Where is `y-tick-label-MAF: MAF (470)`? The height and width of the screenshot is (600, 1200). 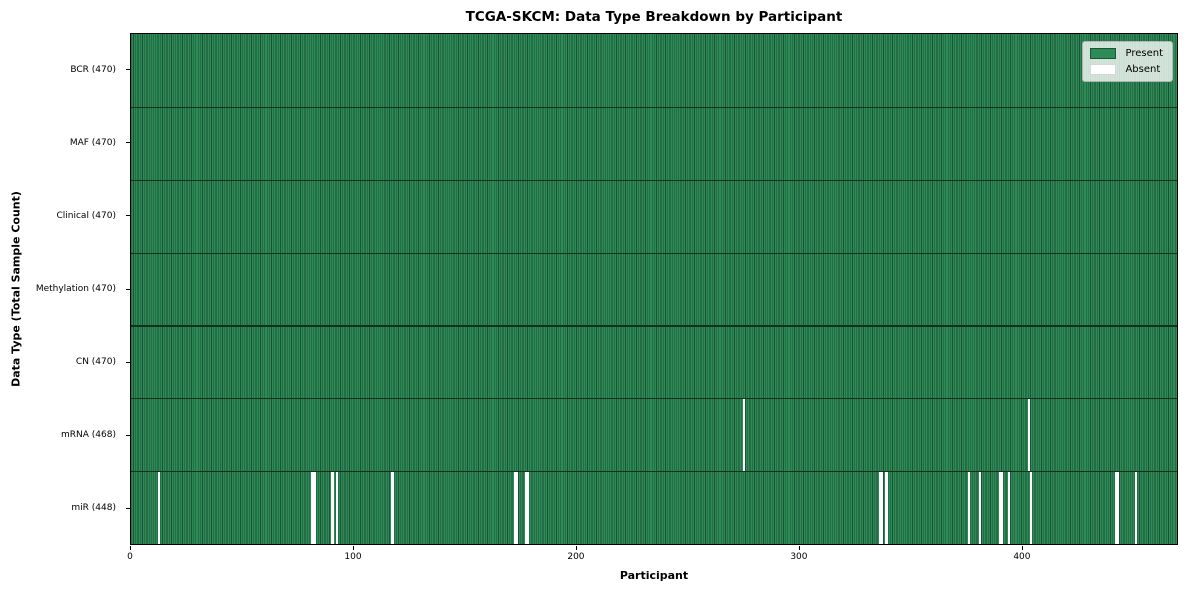 y-tick-label-MAF: MAF (470) is located at coordinates (92, 142).